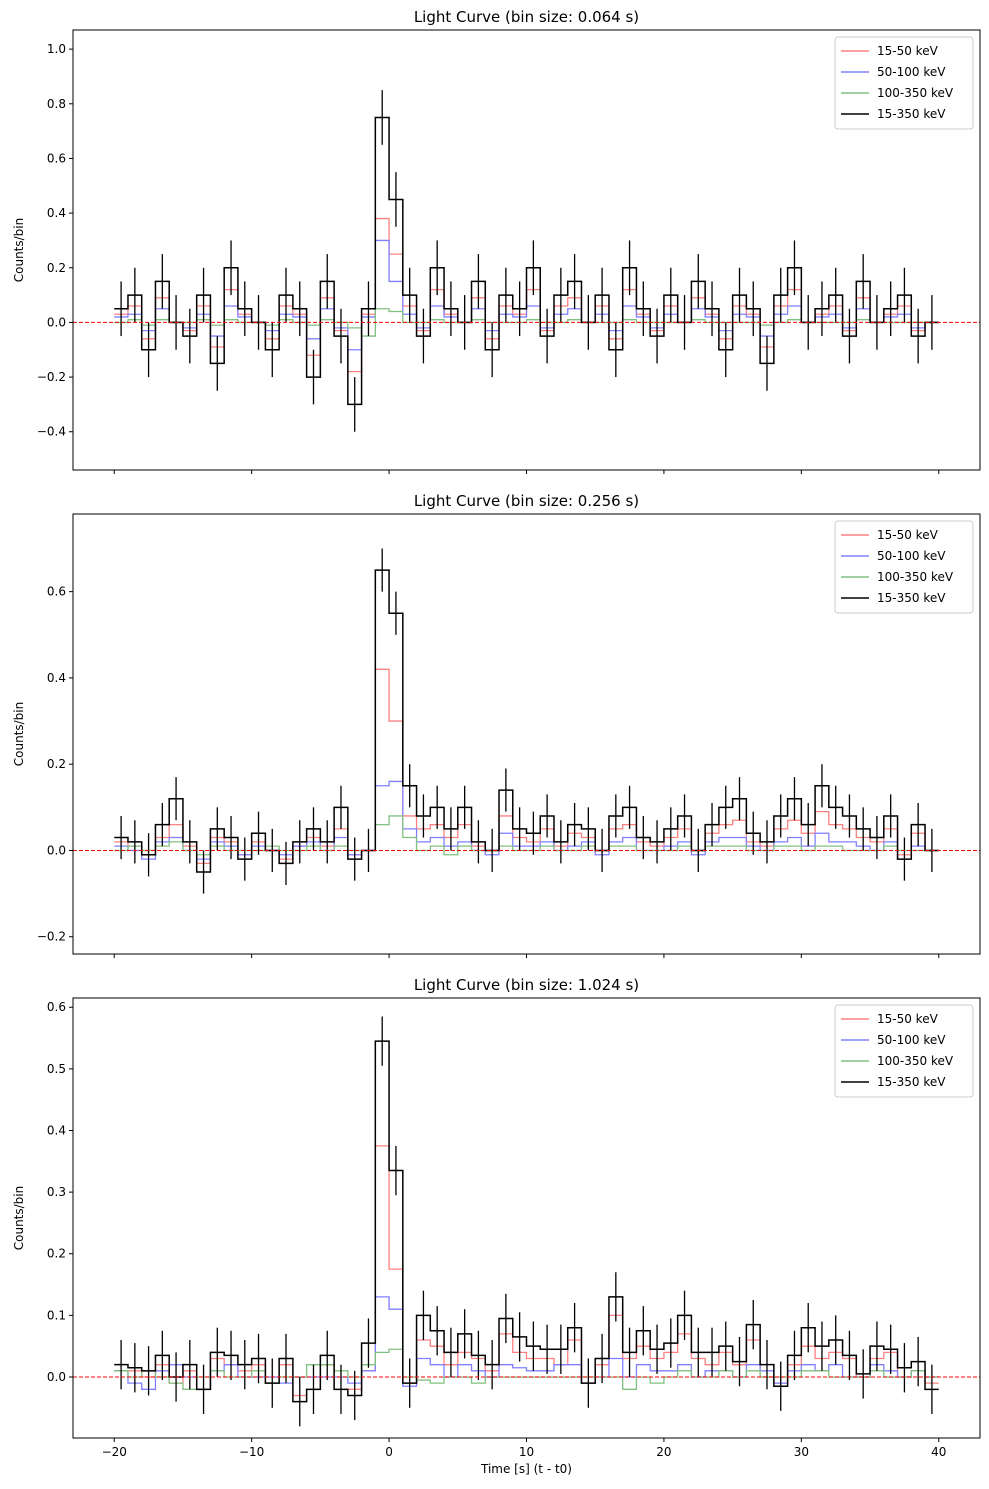 This screenshot has height=1489, width=989. Describe the element at coordinates (56, 104) in the screenshot. I see `y-tick-label: 0.8` at that location.